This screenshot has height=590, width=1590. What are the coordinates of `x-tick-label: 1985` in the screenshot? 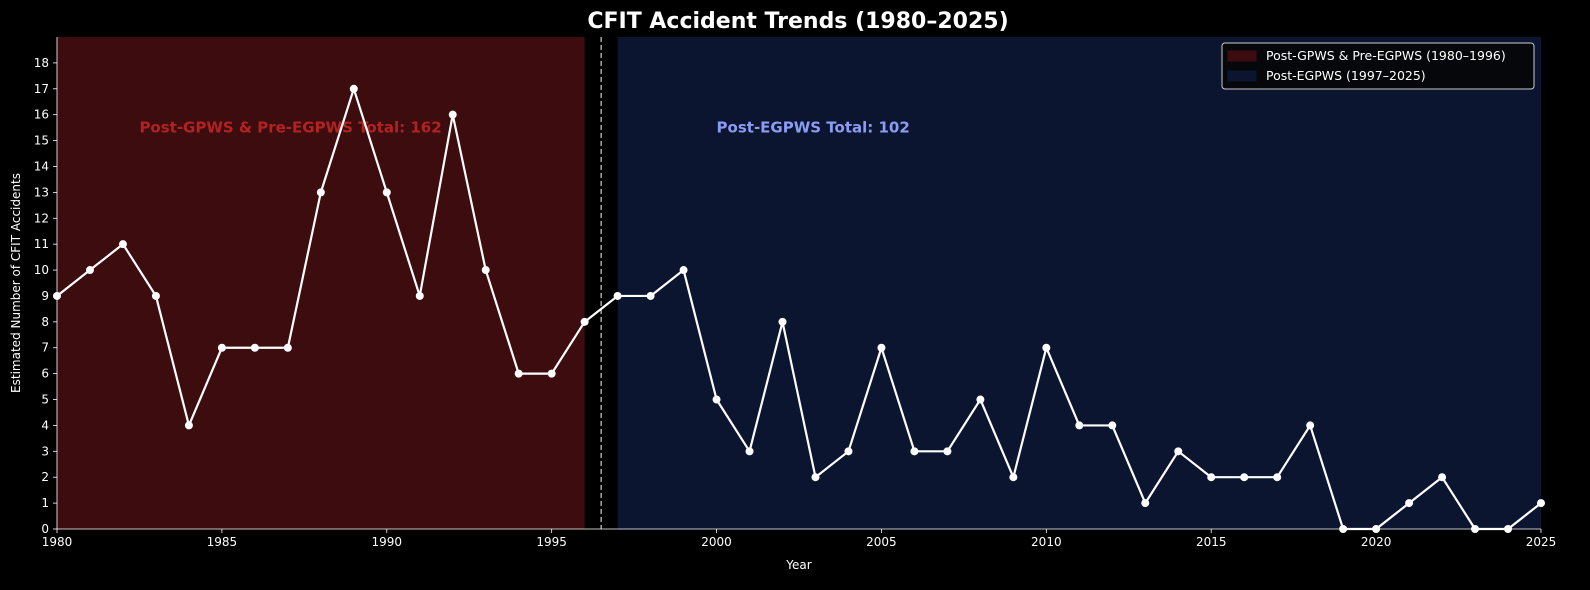 It's located at (222, 542).